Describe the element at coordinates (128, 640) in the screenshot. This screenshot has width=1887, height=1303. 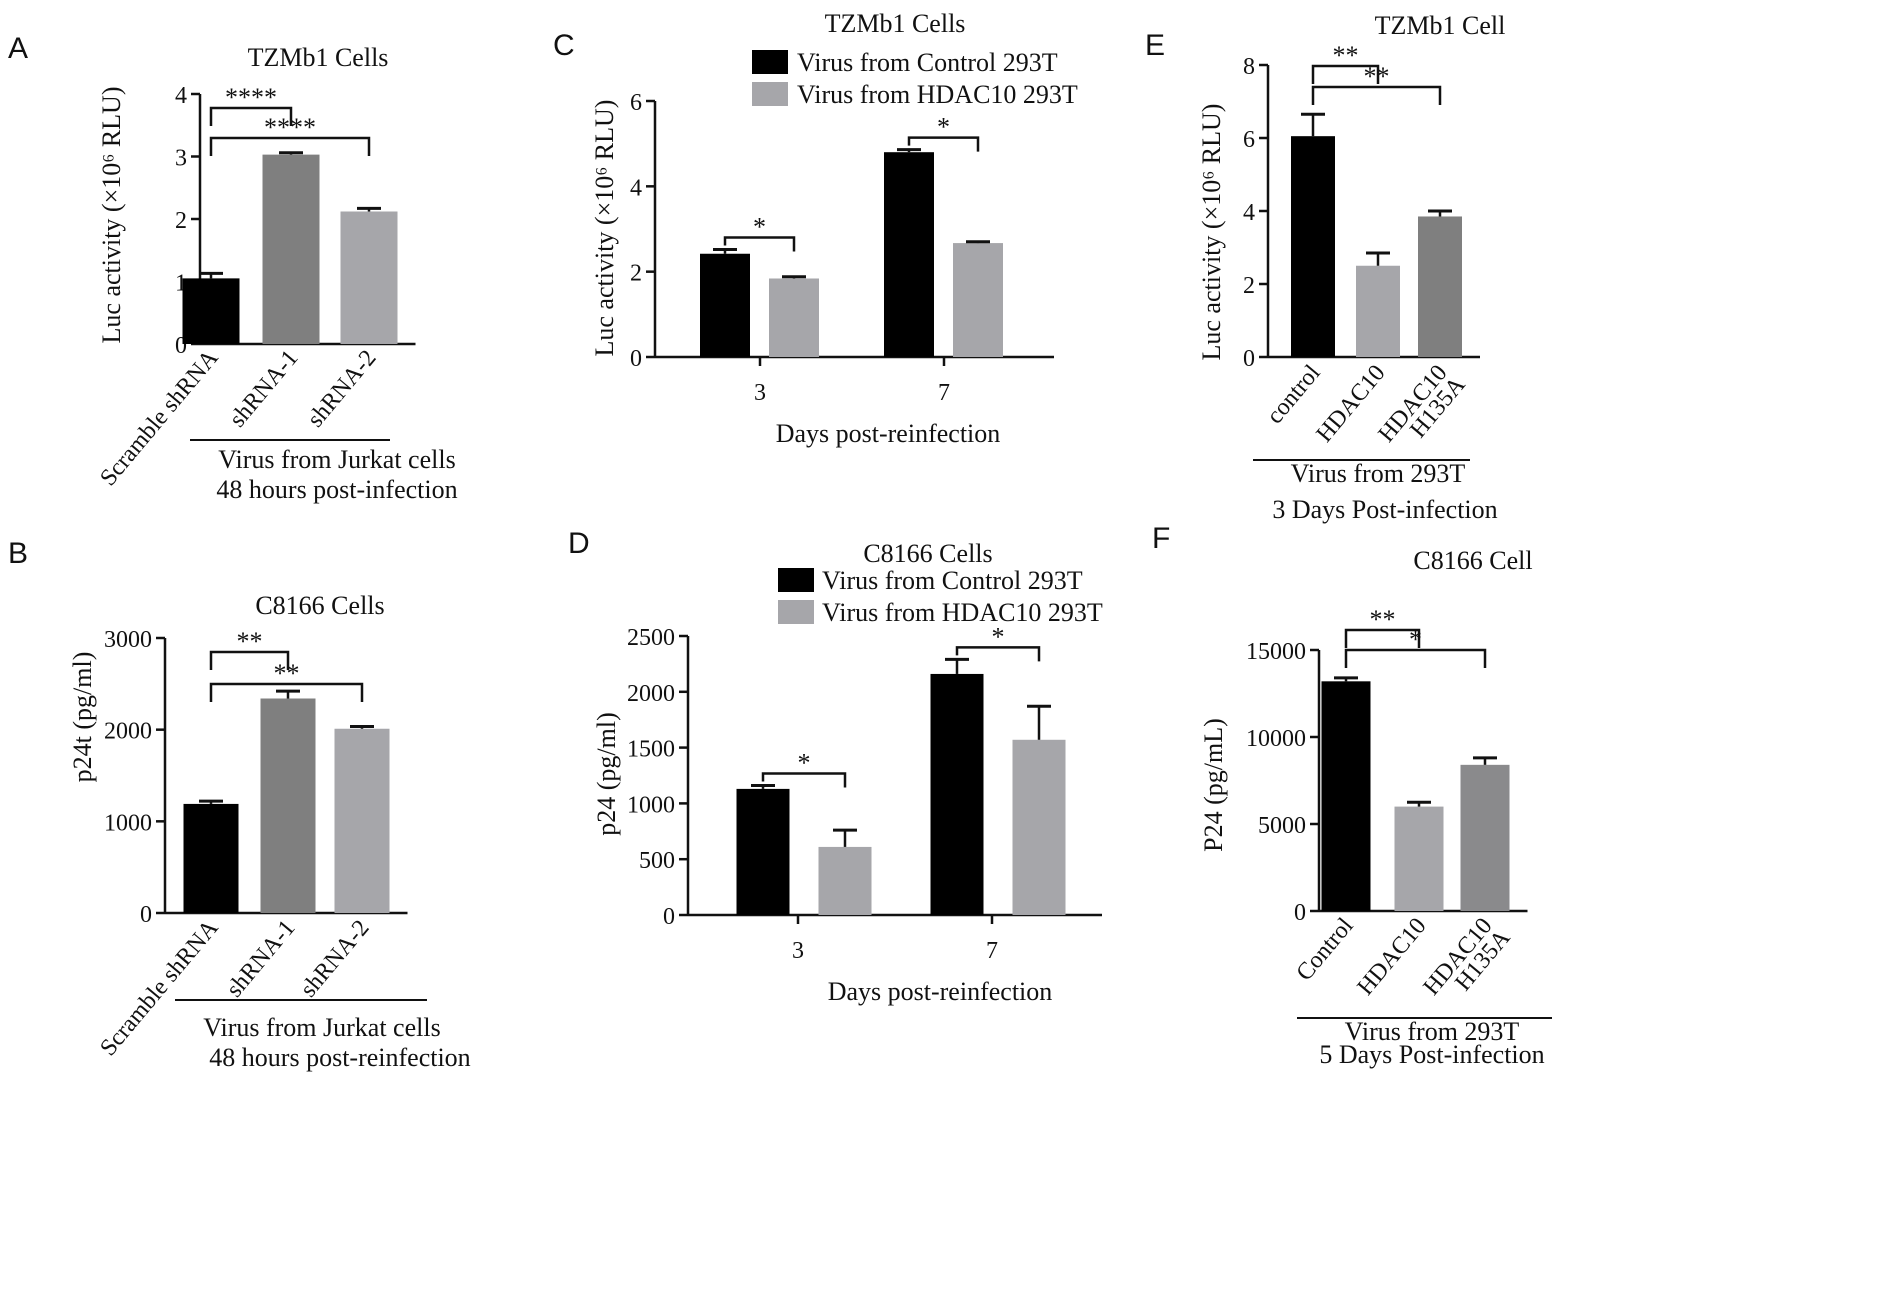
I see `y-tick-label: 3000` at that location.